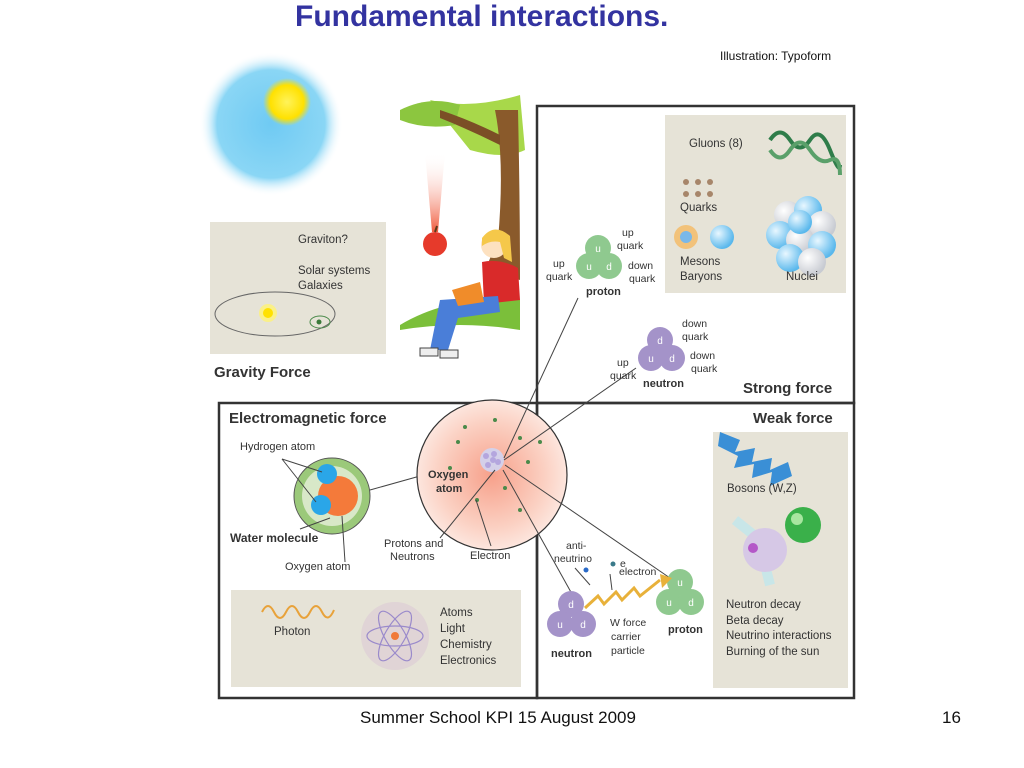 Image resolution: width=1024 pixels, height=768 pixels. What do you see at coordinates (630, 246) in the screenshot?
I see `proton-quark1-label: quark` at bounding box center [630, 246].